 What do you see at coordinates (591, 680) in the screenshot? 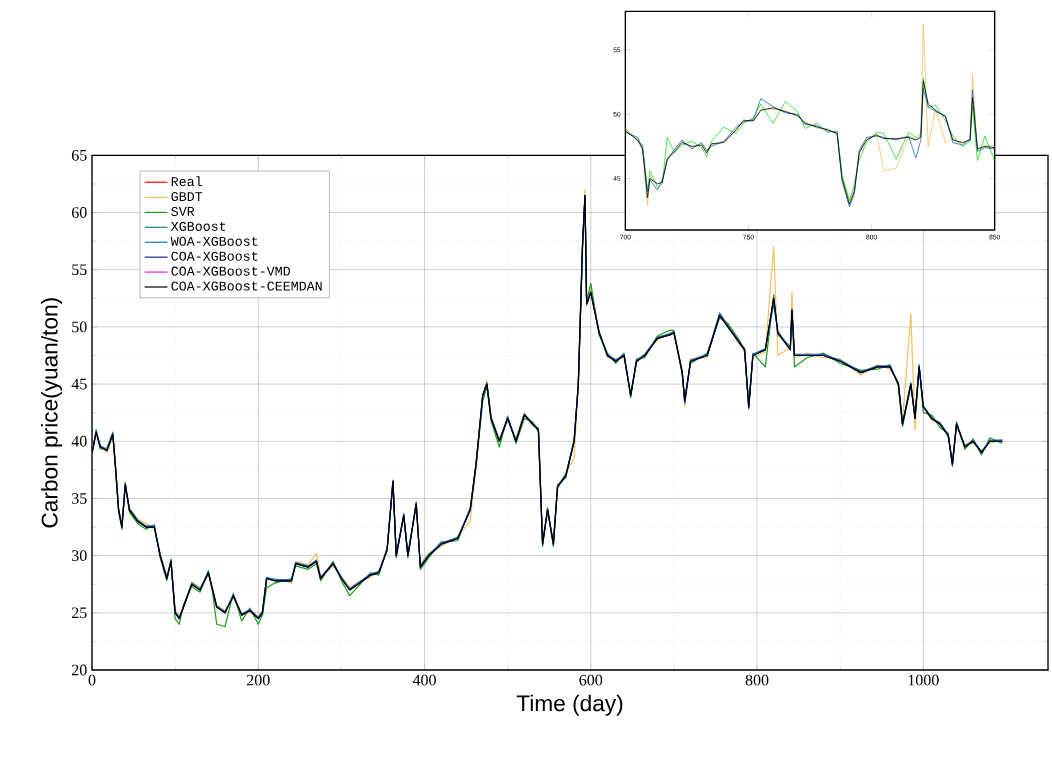
I see `x-tick-label: 600` at bounding box center [591, 680].